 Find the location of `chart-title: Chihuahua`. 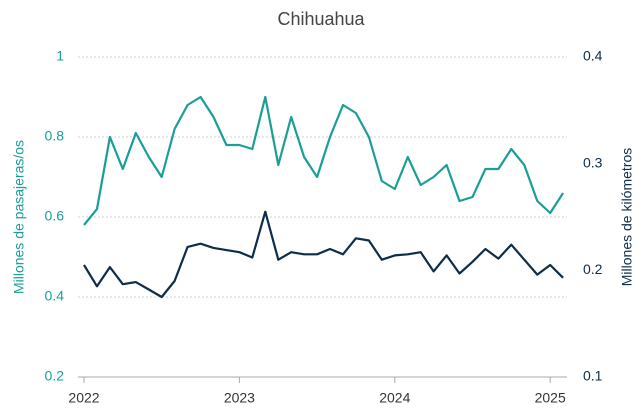

chart-title: Chihuahua is located at coordinates (321, 19).